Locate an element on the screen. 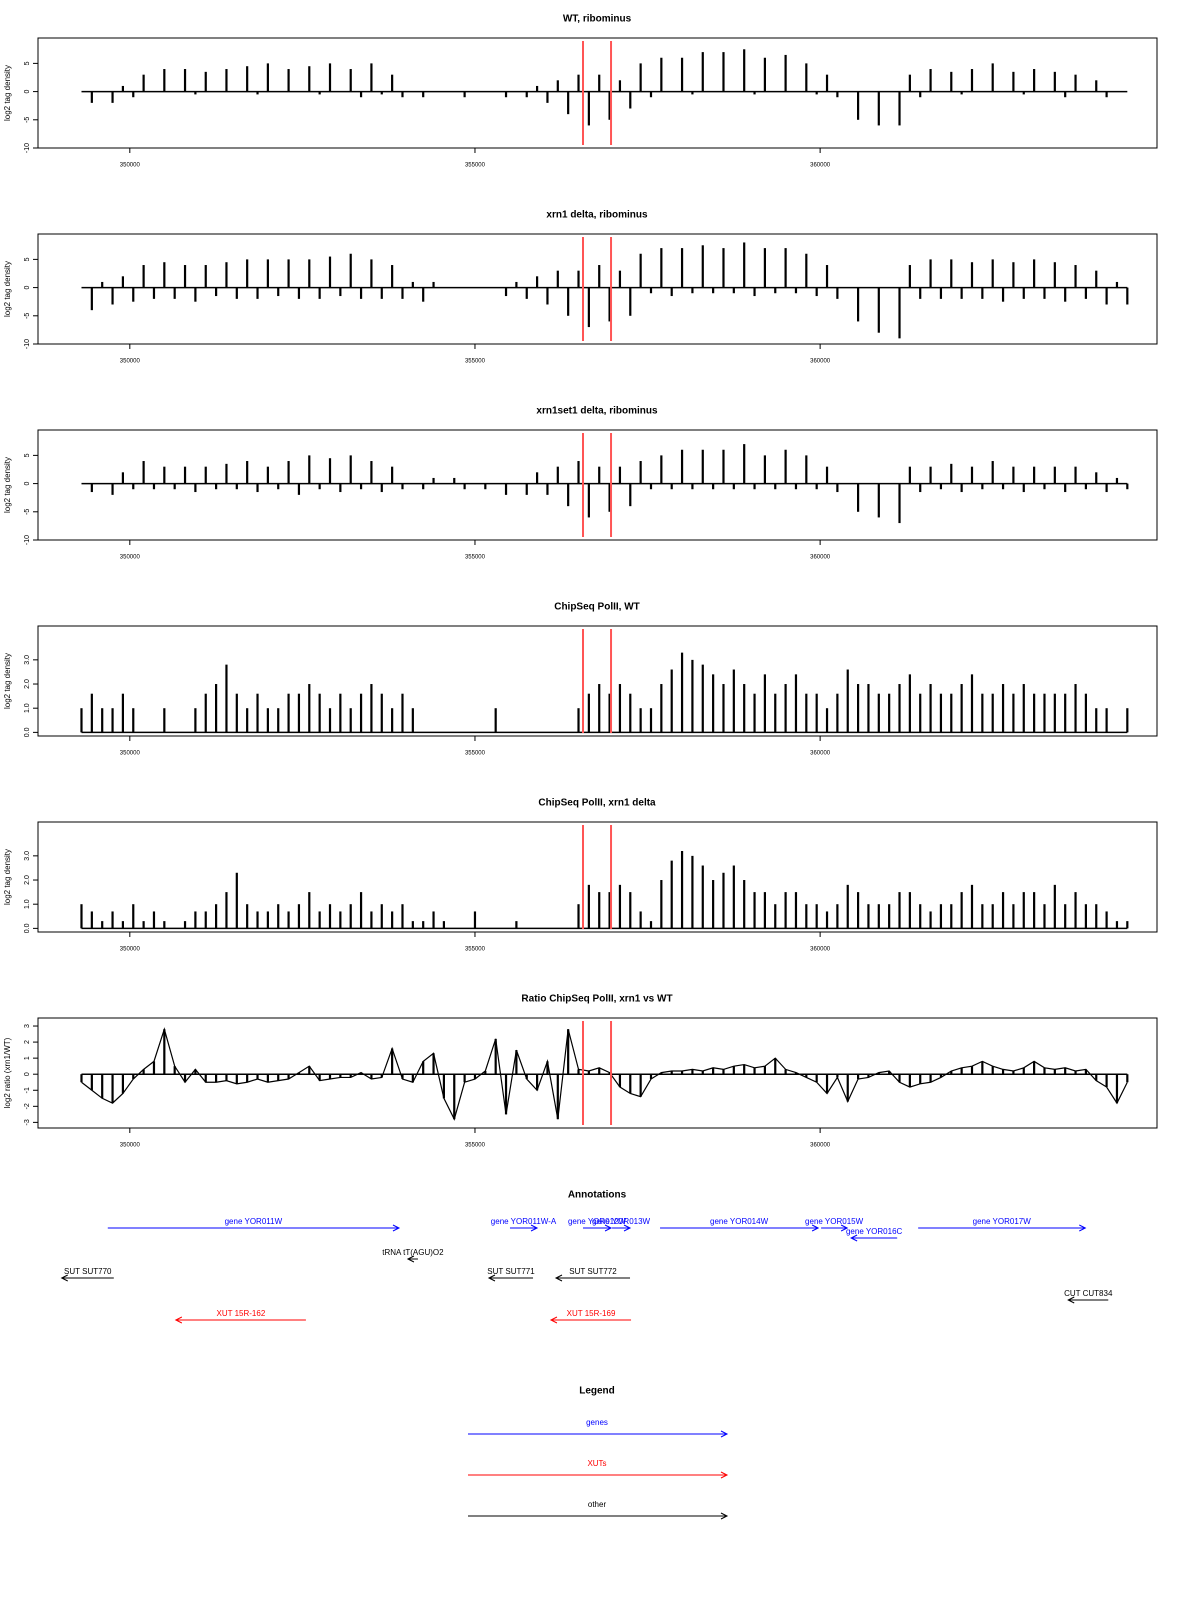  feature-label: gene YOR016C is located at coordinates (874, 1231).